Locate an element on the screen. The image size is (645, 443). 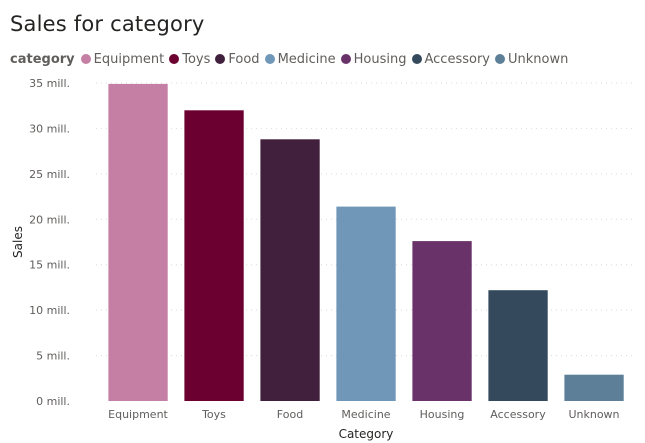
legend-item: Food is located at coordinates (237, 59).